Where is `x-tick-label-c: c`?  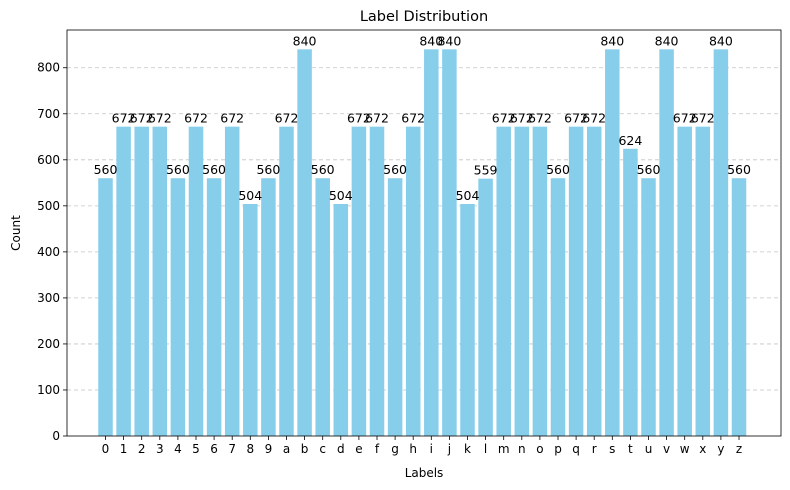 x-tick-label-c: c is located at coordinates (322, 449).